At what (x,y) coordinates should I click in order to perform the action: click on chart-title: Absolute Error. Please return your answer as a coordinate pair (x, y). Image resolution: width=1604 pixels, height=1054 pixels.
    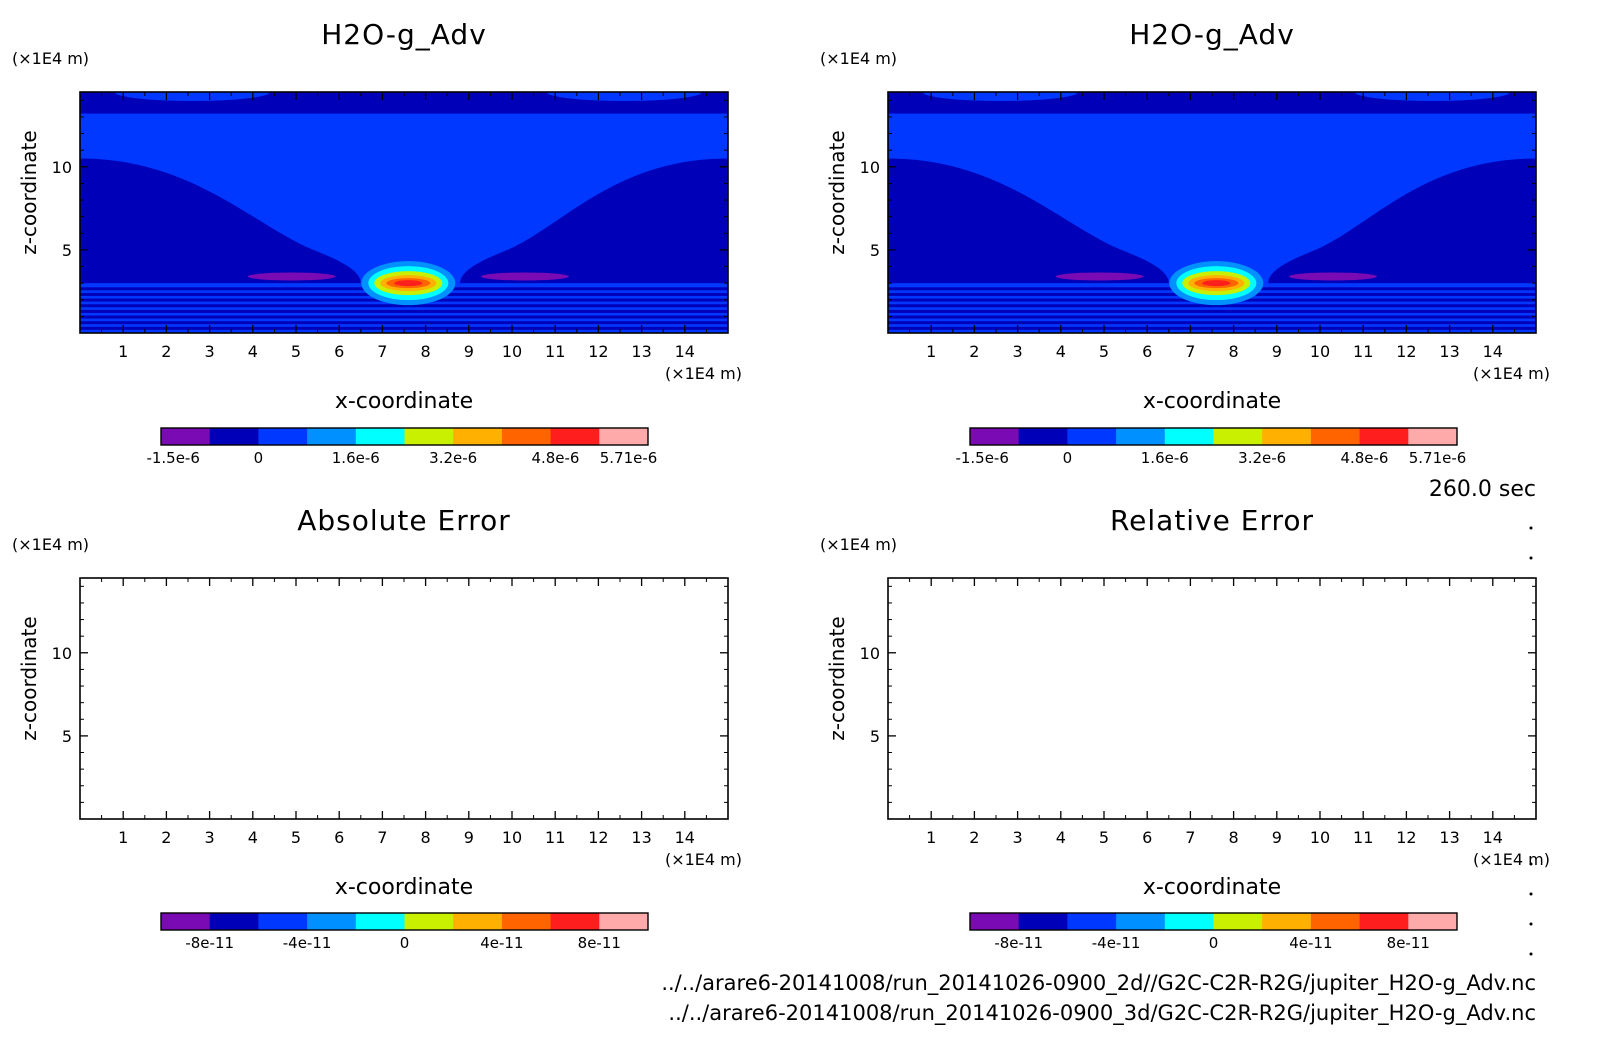
    Looking at the image, I should click on (404, 520).